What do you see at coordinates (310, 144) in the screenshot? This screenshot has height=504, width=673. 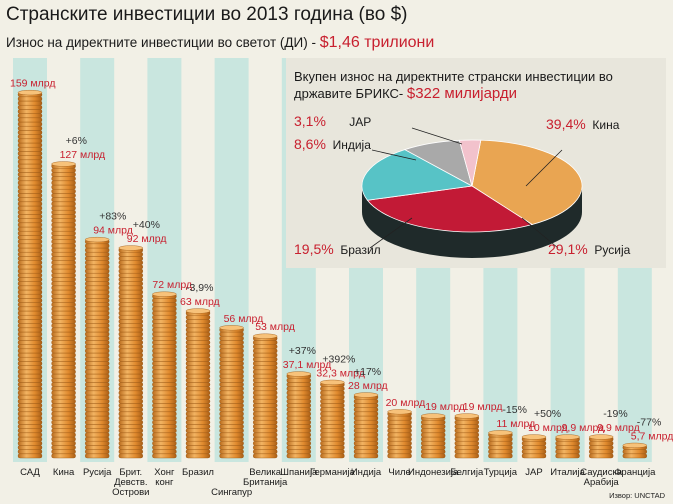 I see `pie-value-india: 8,6%` at bounding box center [310, 144].